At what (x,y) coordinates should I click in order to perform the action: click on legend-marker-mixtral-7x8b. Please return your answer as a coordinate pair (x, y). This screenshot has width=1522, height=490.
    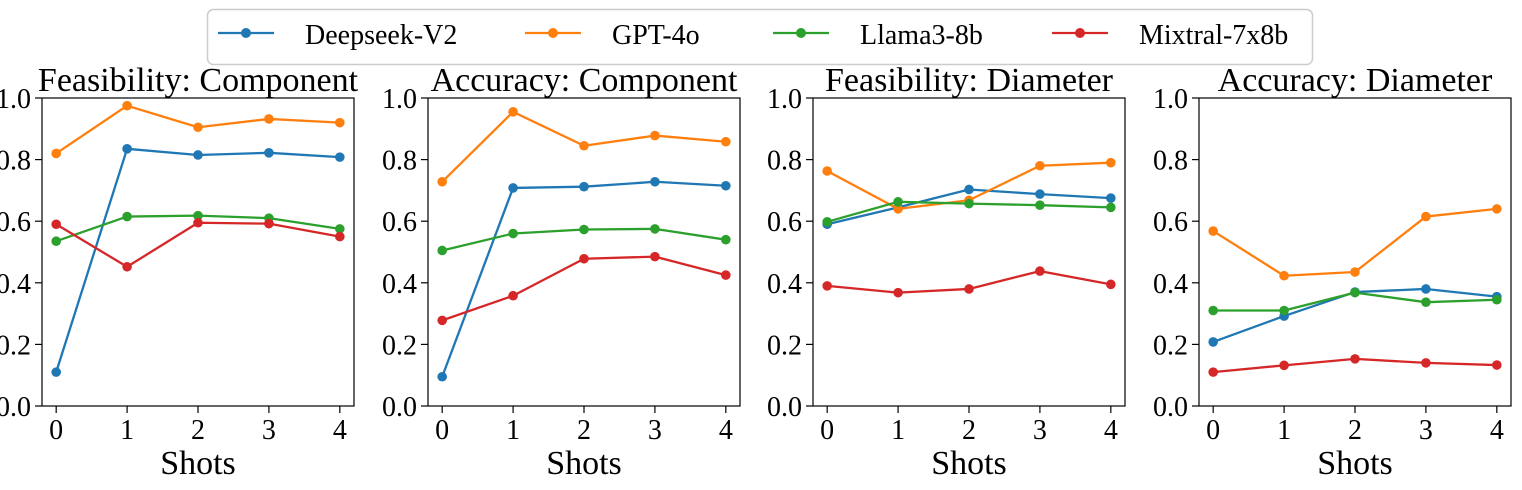
    Looking at the image, I should click on (1080, 33).